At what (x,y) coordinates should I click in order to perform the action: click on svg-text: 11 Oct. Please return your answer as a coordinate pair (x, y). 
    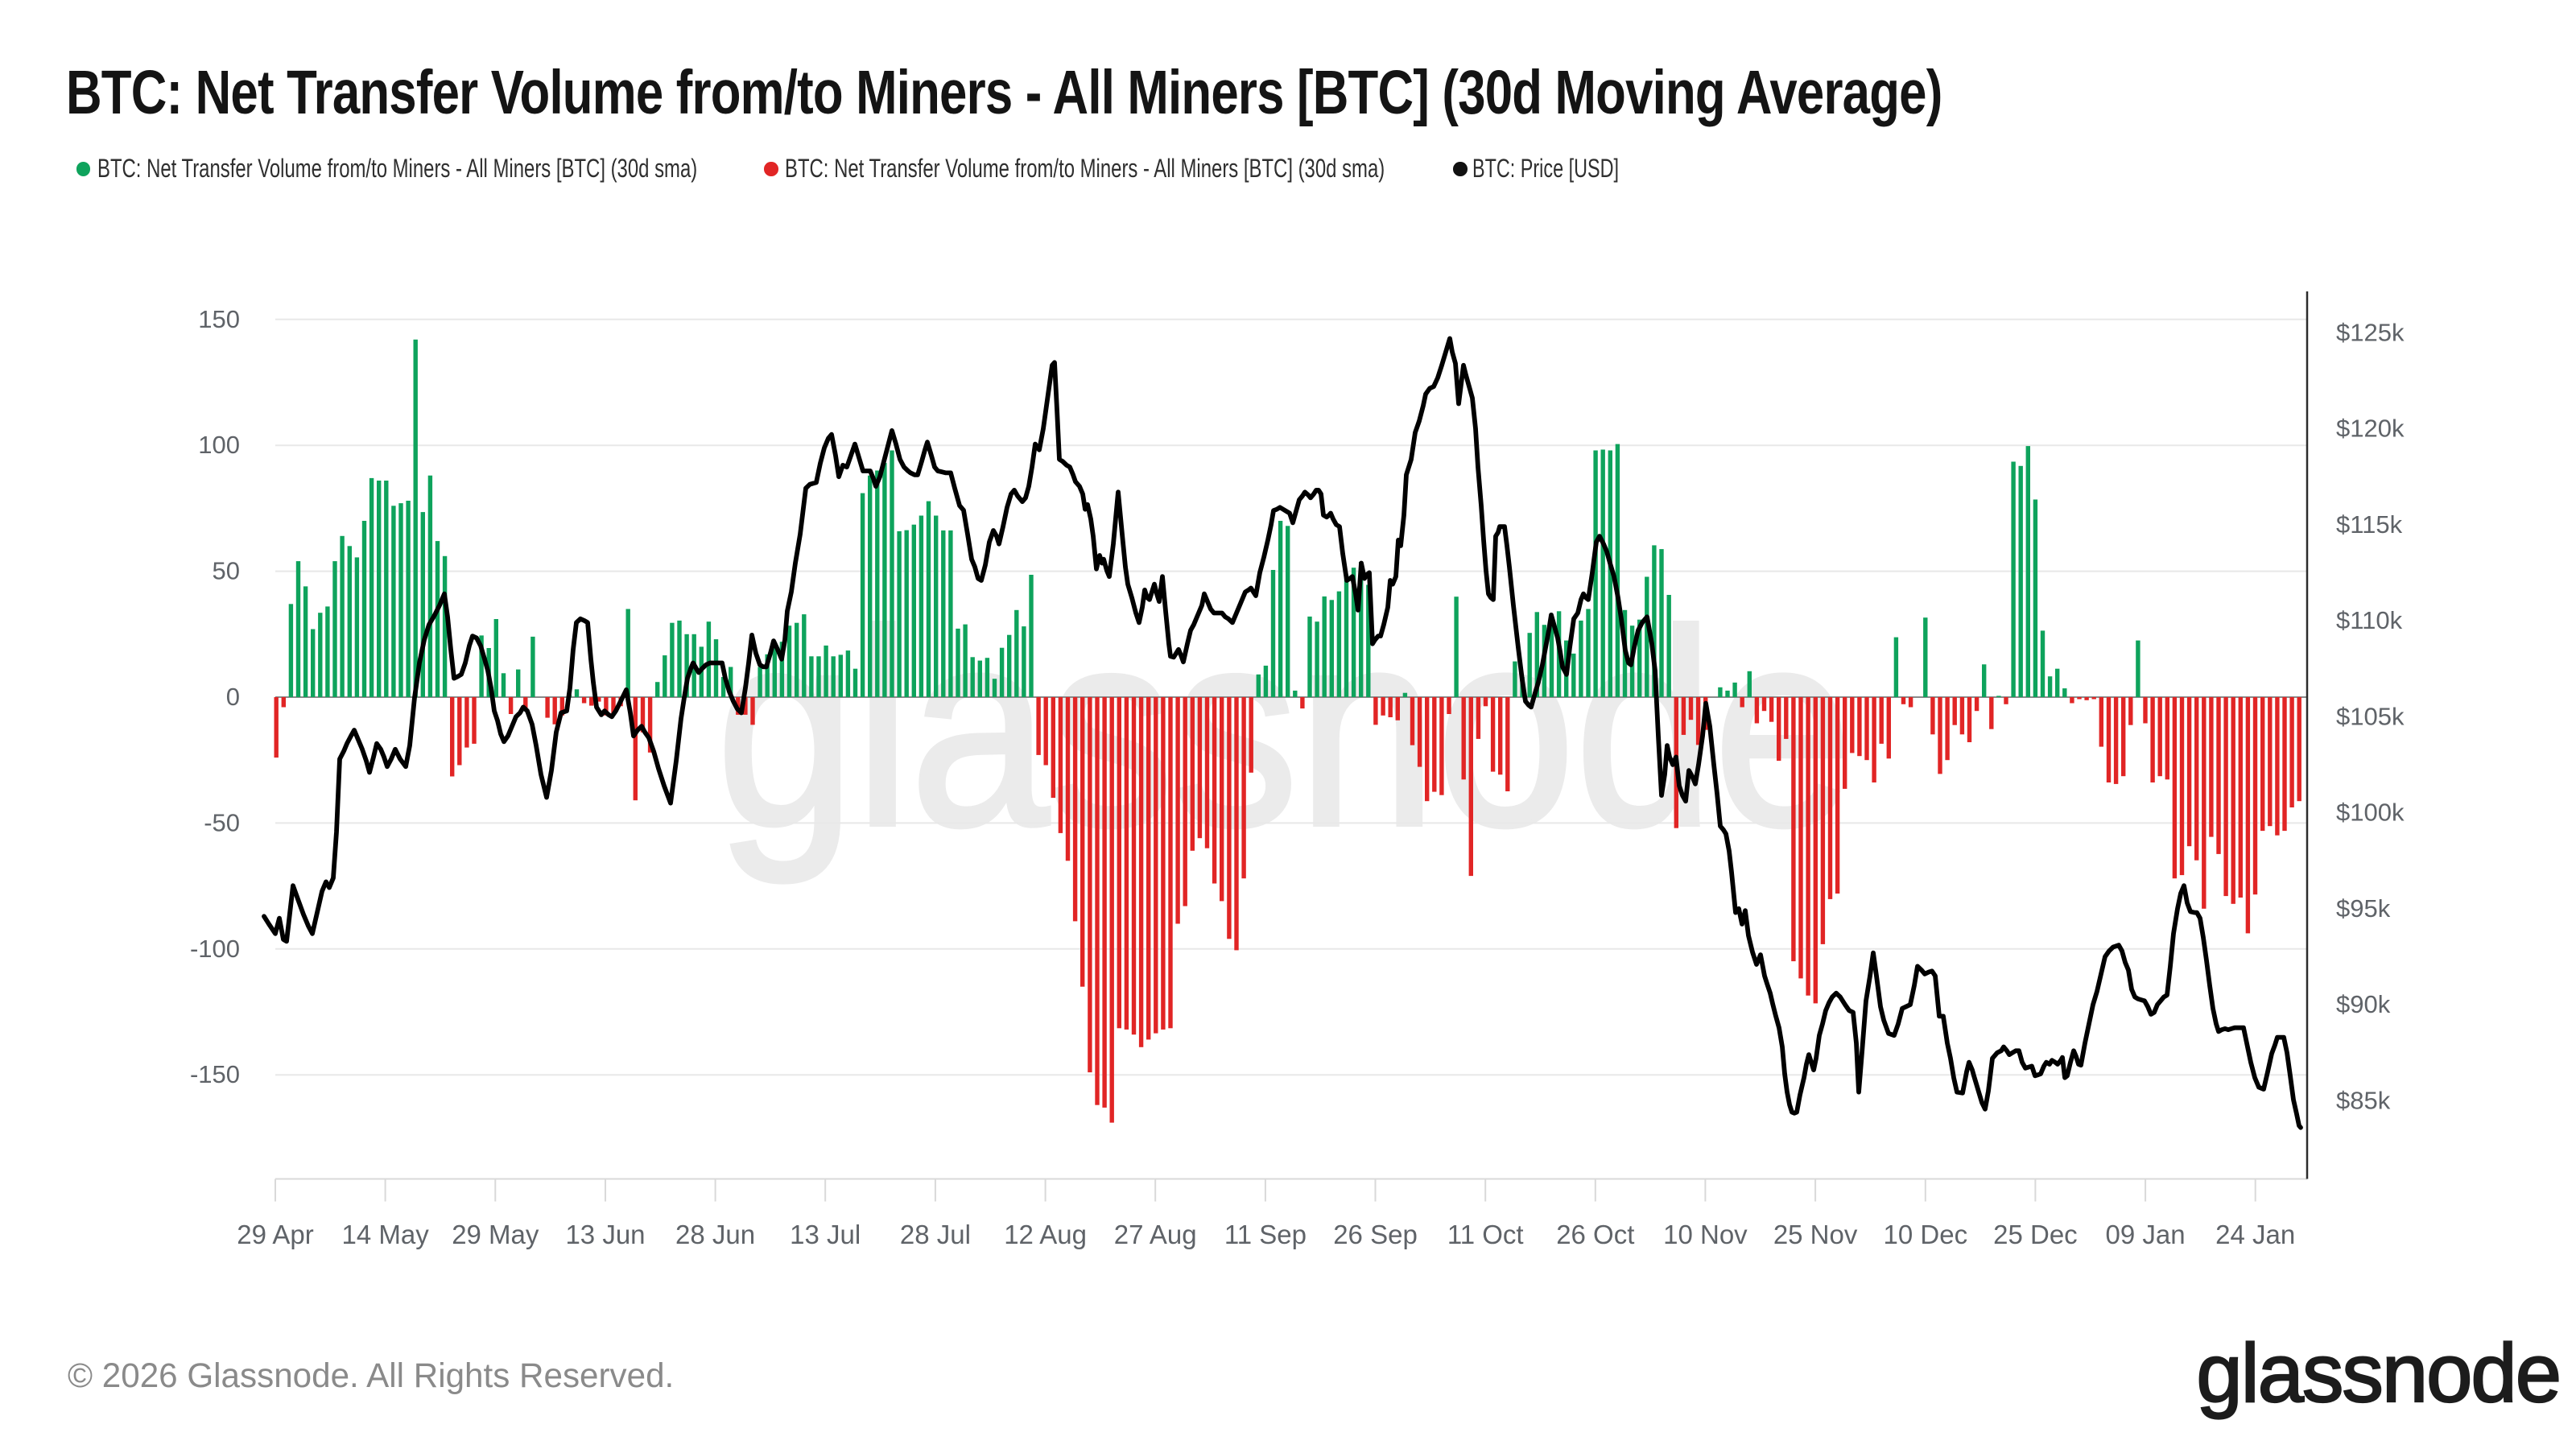
    Looking at the image, I should click on (1485, 1234).